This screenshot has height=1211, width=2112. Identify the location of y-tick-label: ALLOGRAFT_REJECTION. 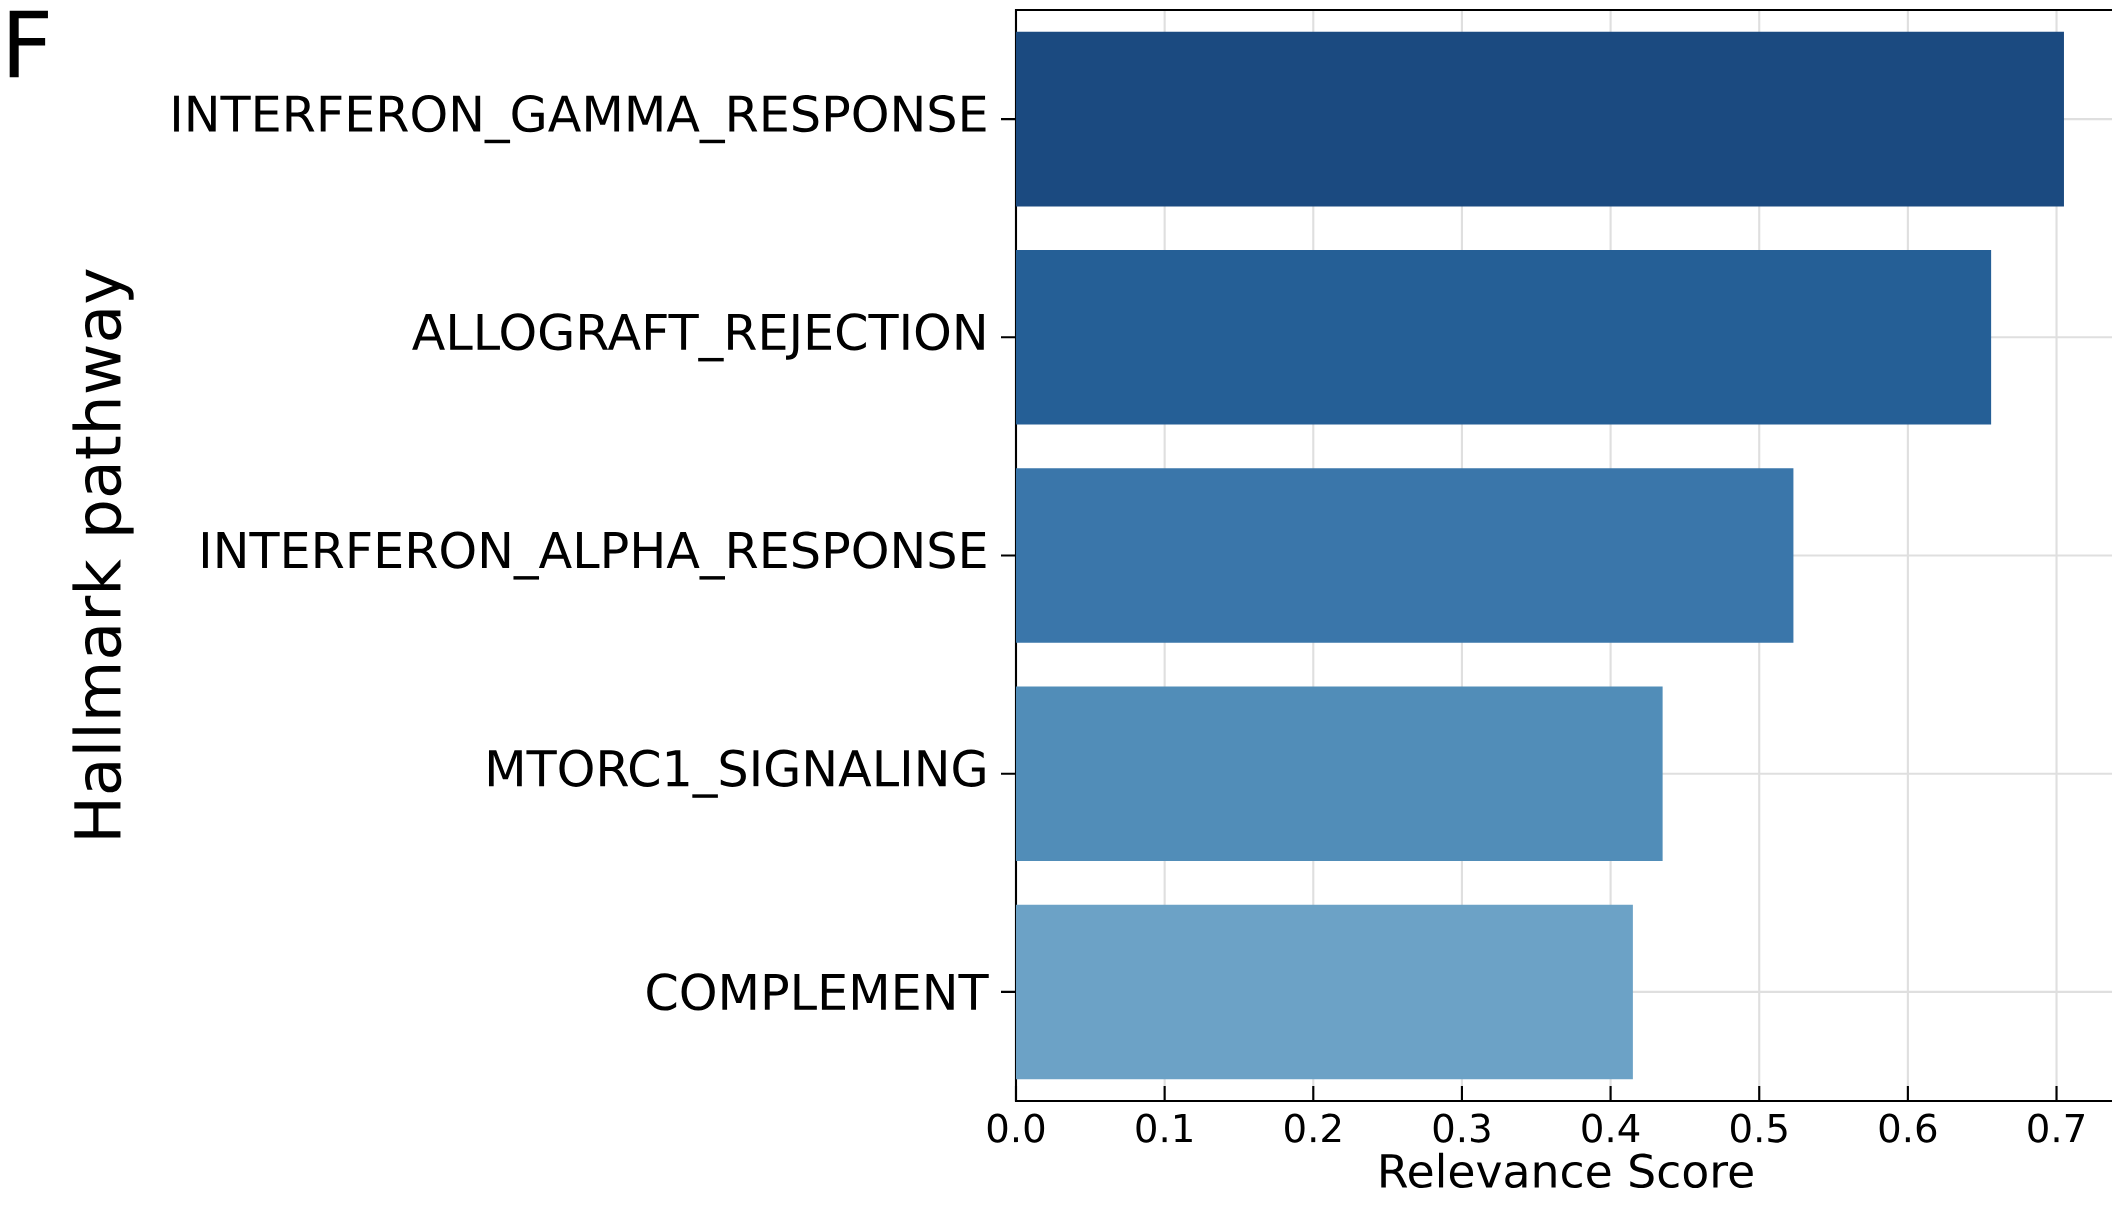
(698, 337).